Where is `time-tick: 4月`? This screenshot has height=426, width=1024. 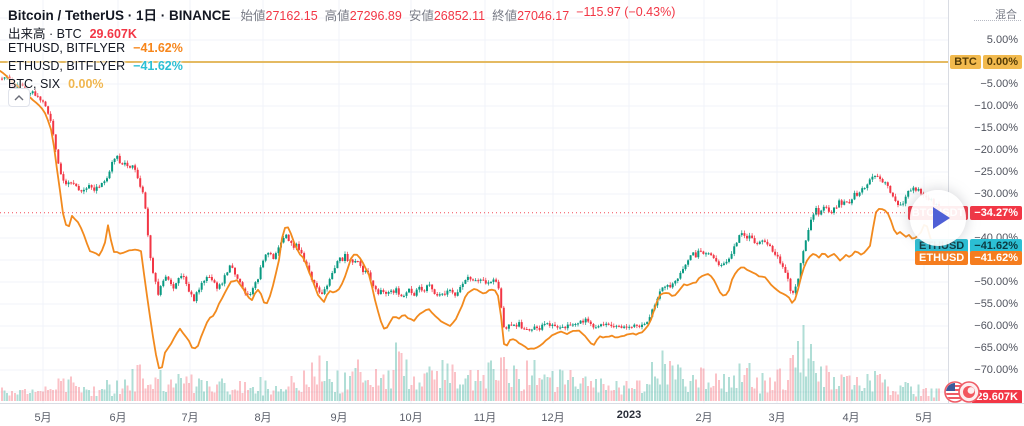
time-tick: 4月 is located at coordinates (851, 418).